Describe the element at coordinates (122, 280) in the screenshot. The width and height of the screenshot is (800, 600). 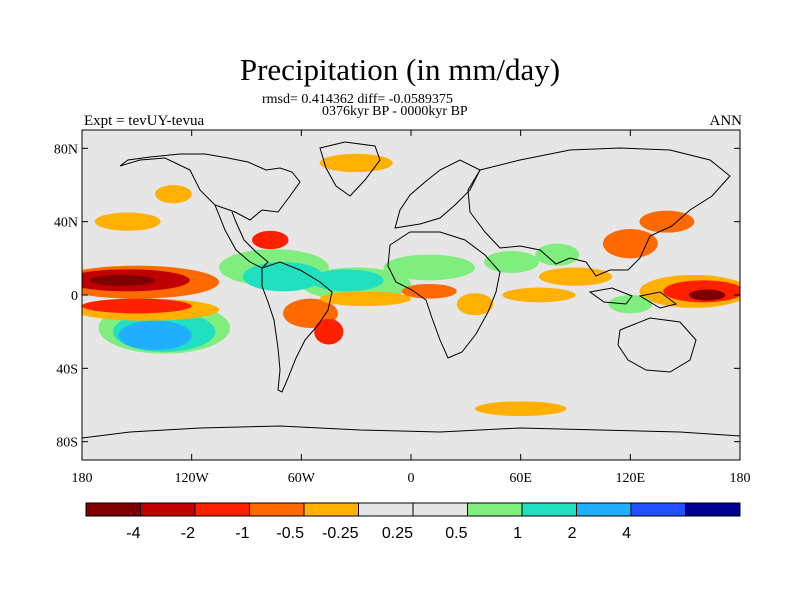
I see `anomaly-cpac-north-core` at that location.